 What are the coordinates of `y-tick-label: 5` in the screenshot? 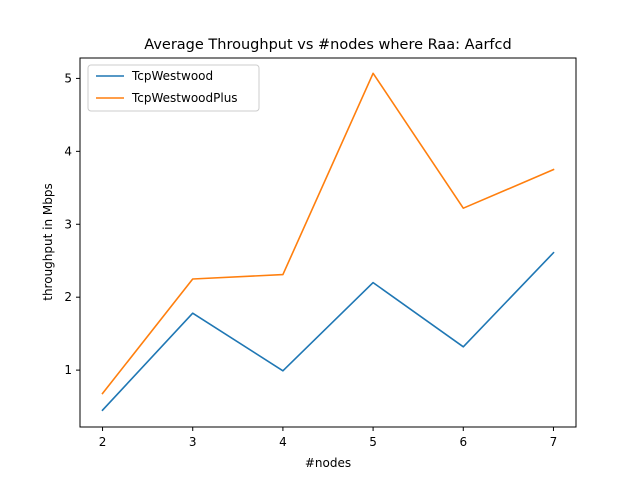 It's located at (68, 78).